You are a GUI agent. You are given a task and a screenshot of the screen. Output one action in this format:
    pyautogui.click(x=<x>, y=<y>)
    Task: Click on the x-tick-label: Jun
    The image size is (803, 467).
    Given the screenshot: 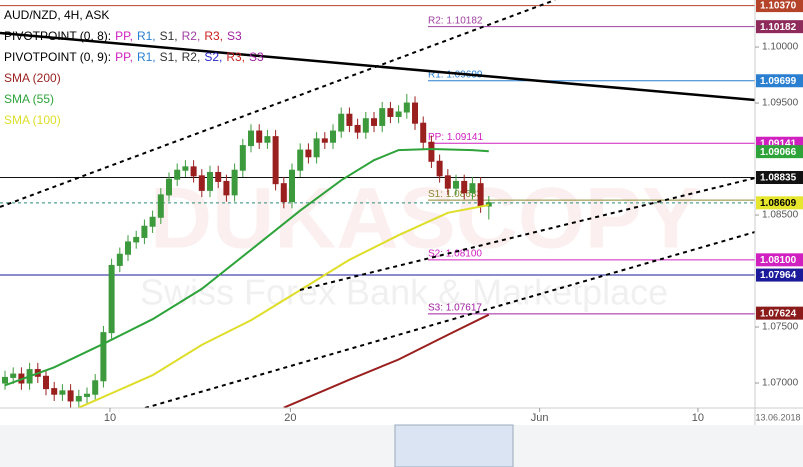 What is the action you would take?
    pyautogui.click(x=540, y=418)
    